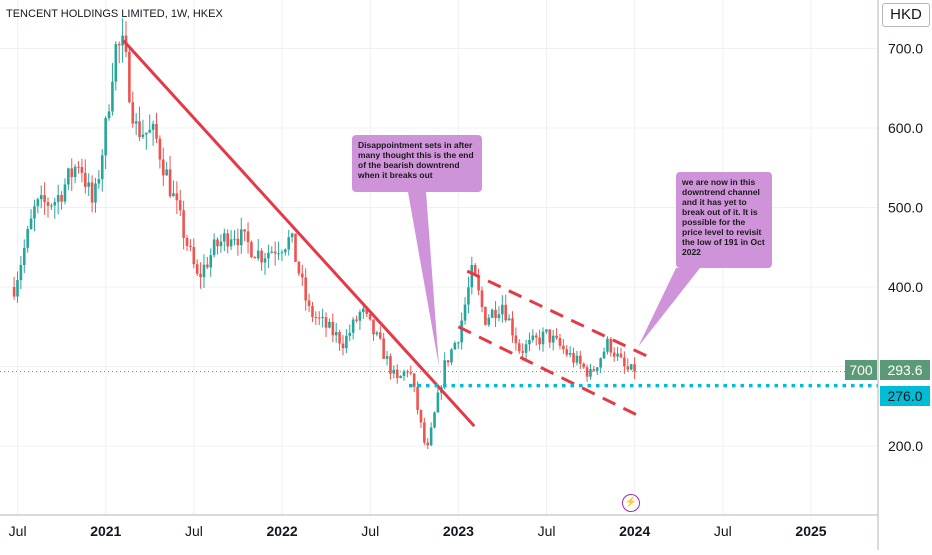 The height and width of the screenshot is (555, 932). What do you see at coordinates (282, 531) in the screenshot?
I see `x-tick-label: 2022` at bounding box center [282, 531].